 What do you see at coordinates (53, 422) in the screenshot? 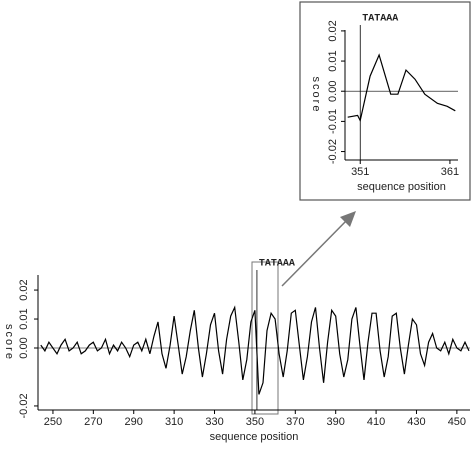
I see `x-tick-label: 250` at bounding box center [53, 422].